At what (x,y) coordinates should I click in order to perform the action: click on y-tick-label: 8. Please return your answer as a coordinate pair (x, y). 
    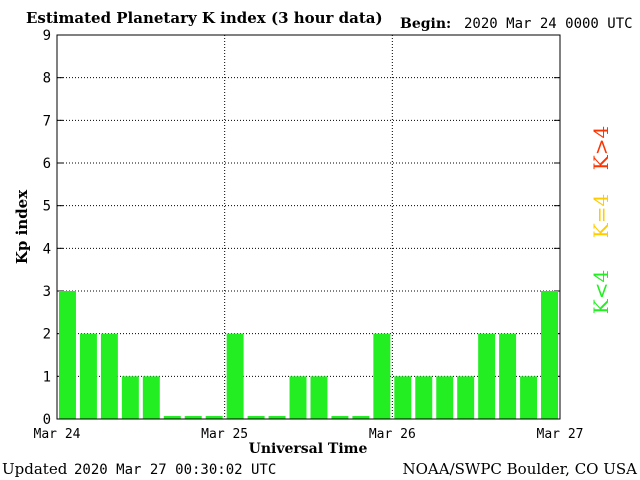
    Looking at the image, I should click on (47, 79).